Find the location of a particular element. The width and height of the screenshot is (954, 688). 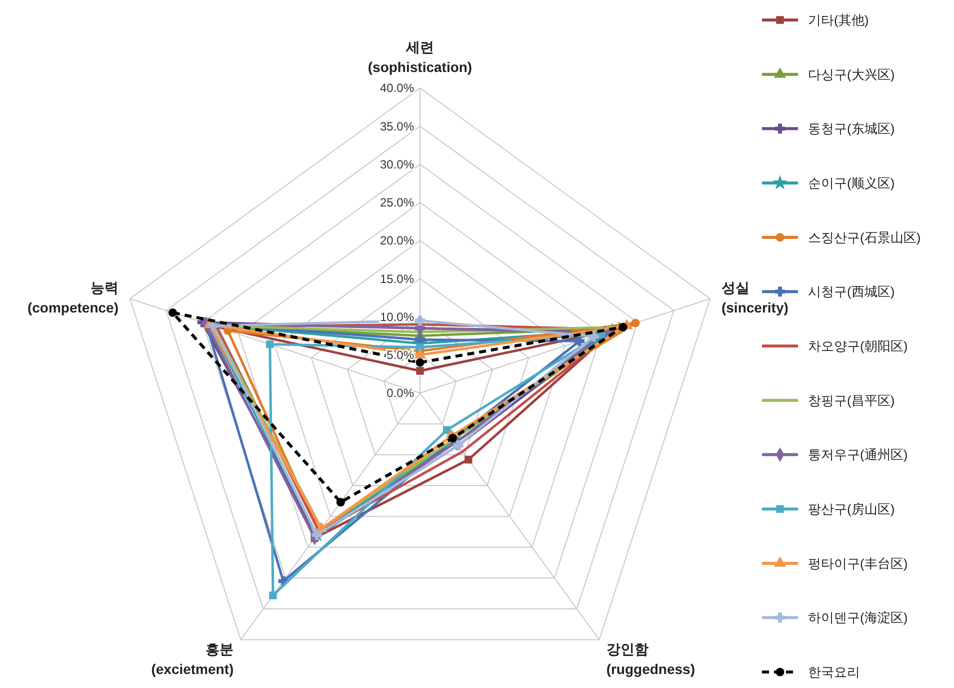

legend-label: 펑타이구(丰台区) is located at coordinates (858, 563).